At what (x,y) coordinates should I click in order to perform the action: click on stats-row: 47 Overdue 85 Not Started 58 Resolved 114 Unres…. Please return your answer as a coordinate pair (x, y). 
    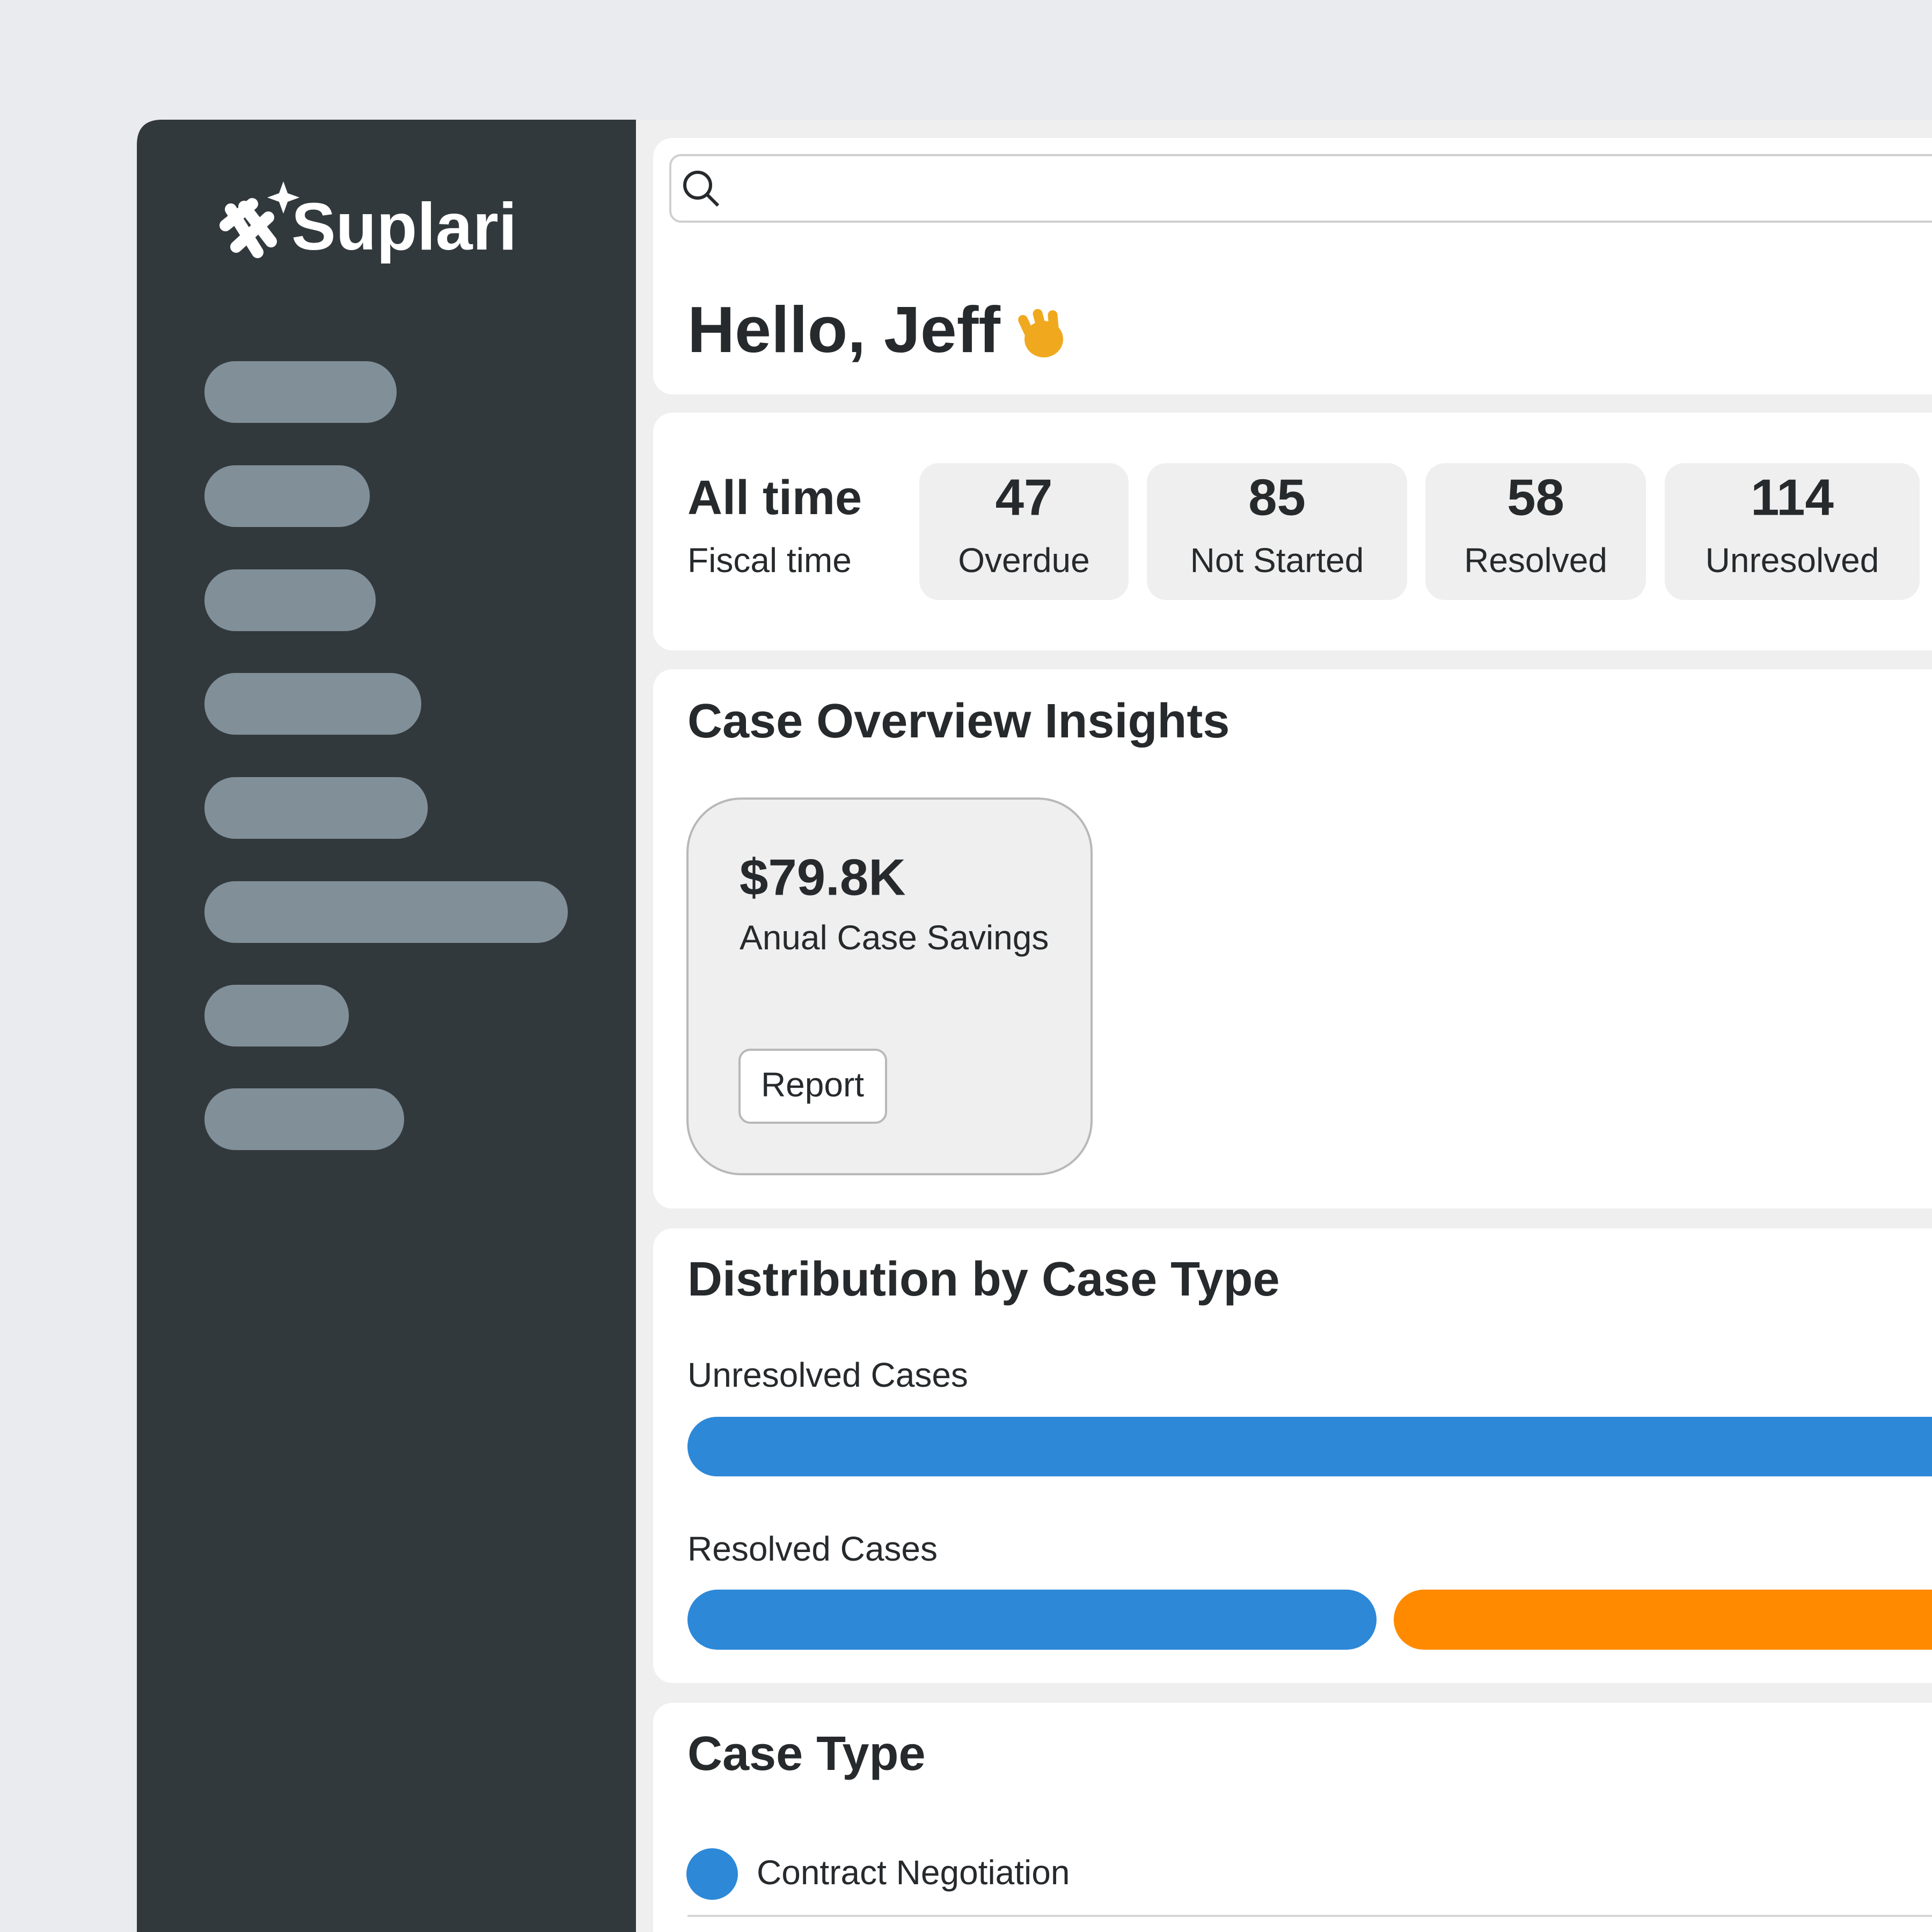
    Looking at the image, I should click on (1419, 531).